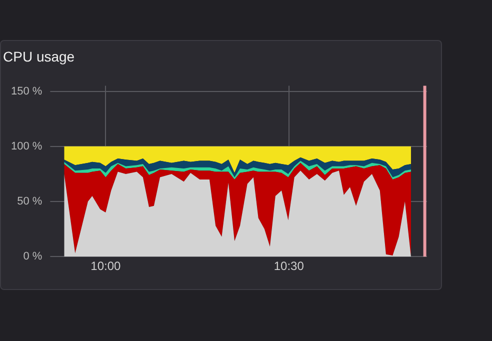 Image resolution: width=492 pixels, height=341 pixels. Describe the element at coordinates (26, 146) in the screenshot. I see `y-tick-label: 100 %` at that location.